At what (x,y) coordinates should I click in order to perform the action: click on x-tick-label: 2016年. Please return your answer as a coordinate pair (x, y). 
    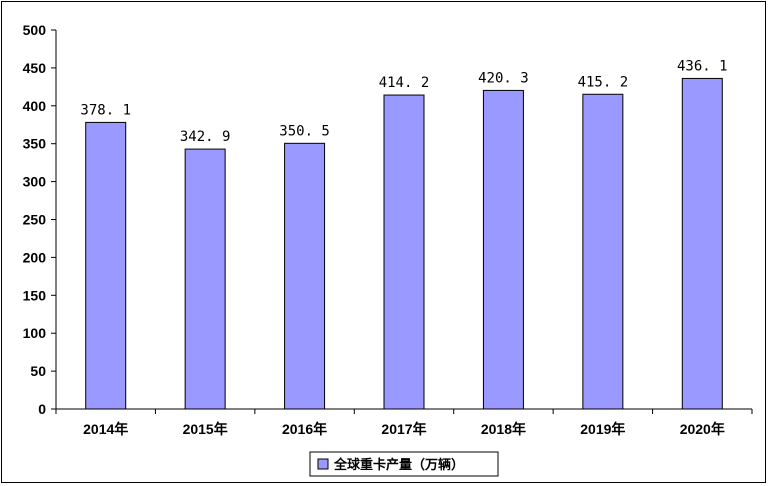
    Looking at the image, I should click on (304, 429).